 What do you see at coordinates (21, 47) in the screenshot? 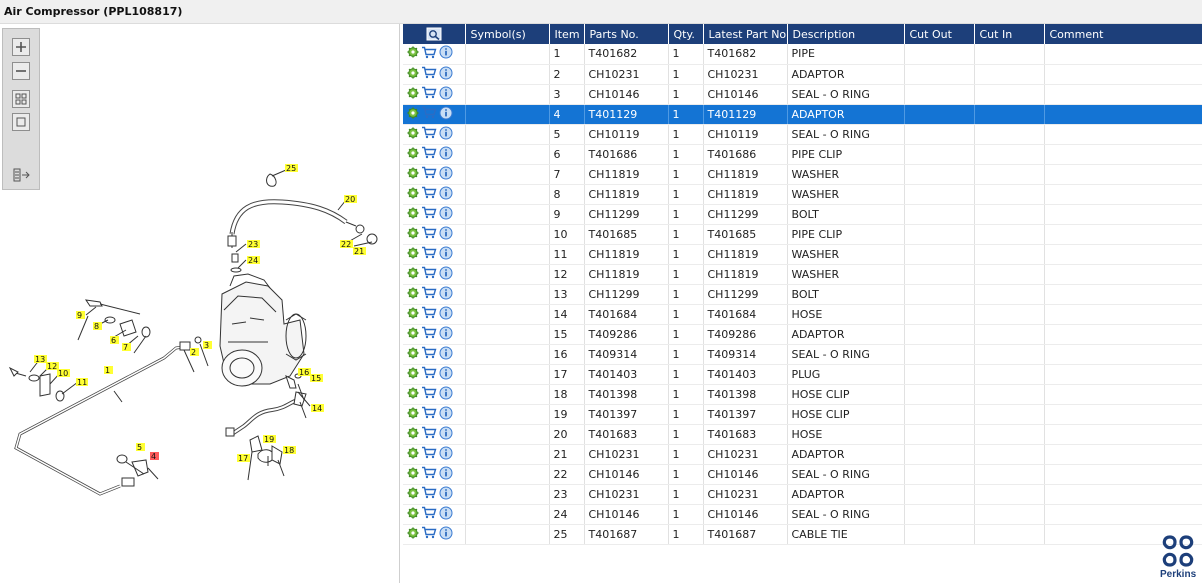
I see `zoom-in-button` at bounding box center [21, 47].